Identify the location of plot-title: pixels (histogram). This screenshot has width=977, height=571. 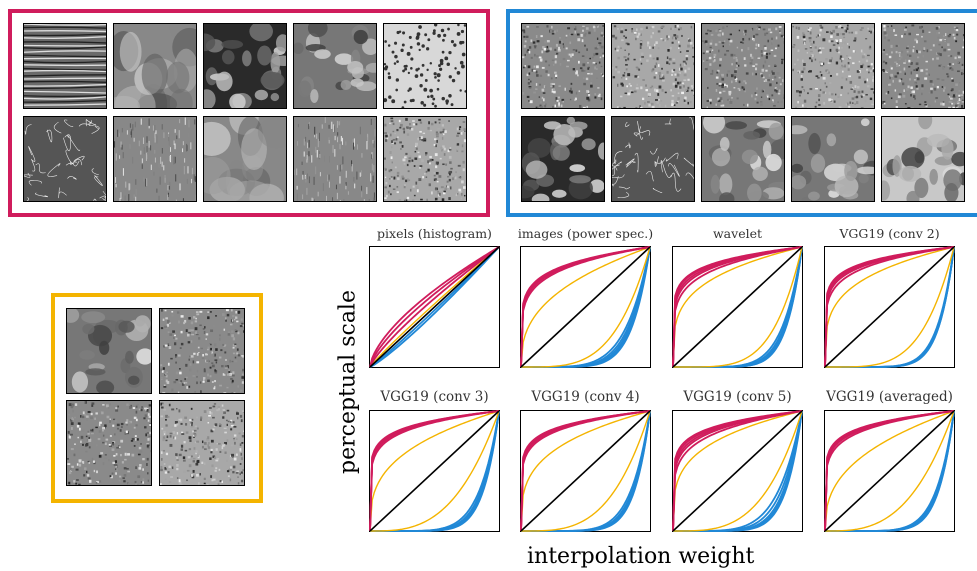
(434, 233).